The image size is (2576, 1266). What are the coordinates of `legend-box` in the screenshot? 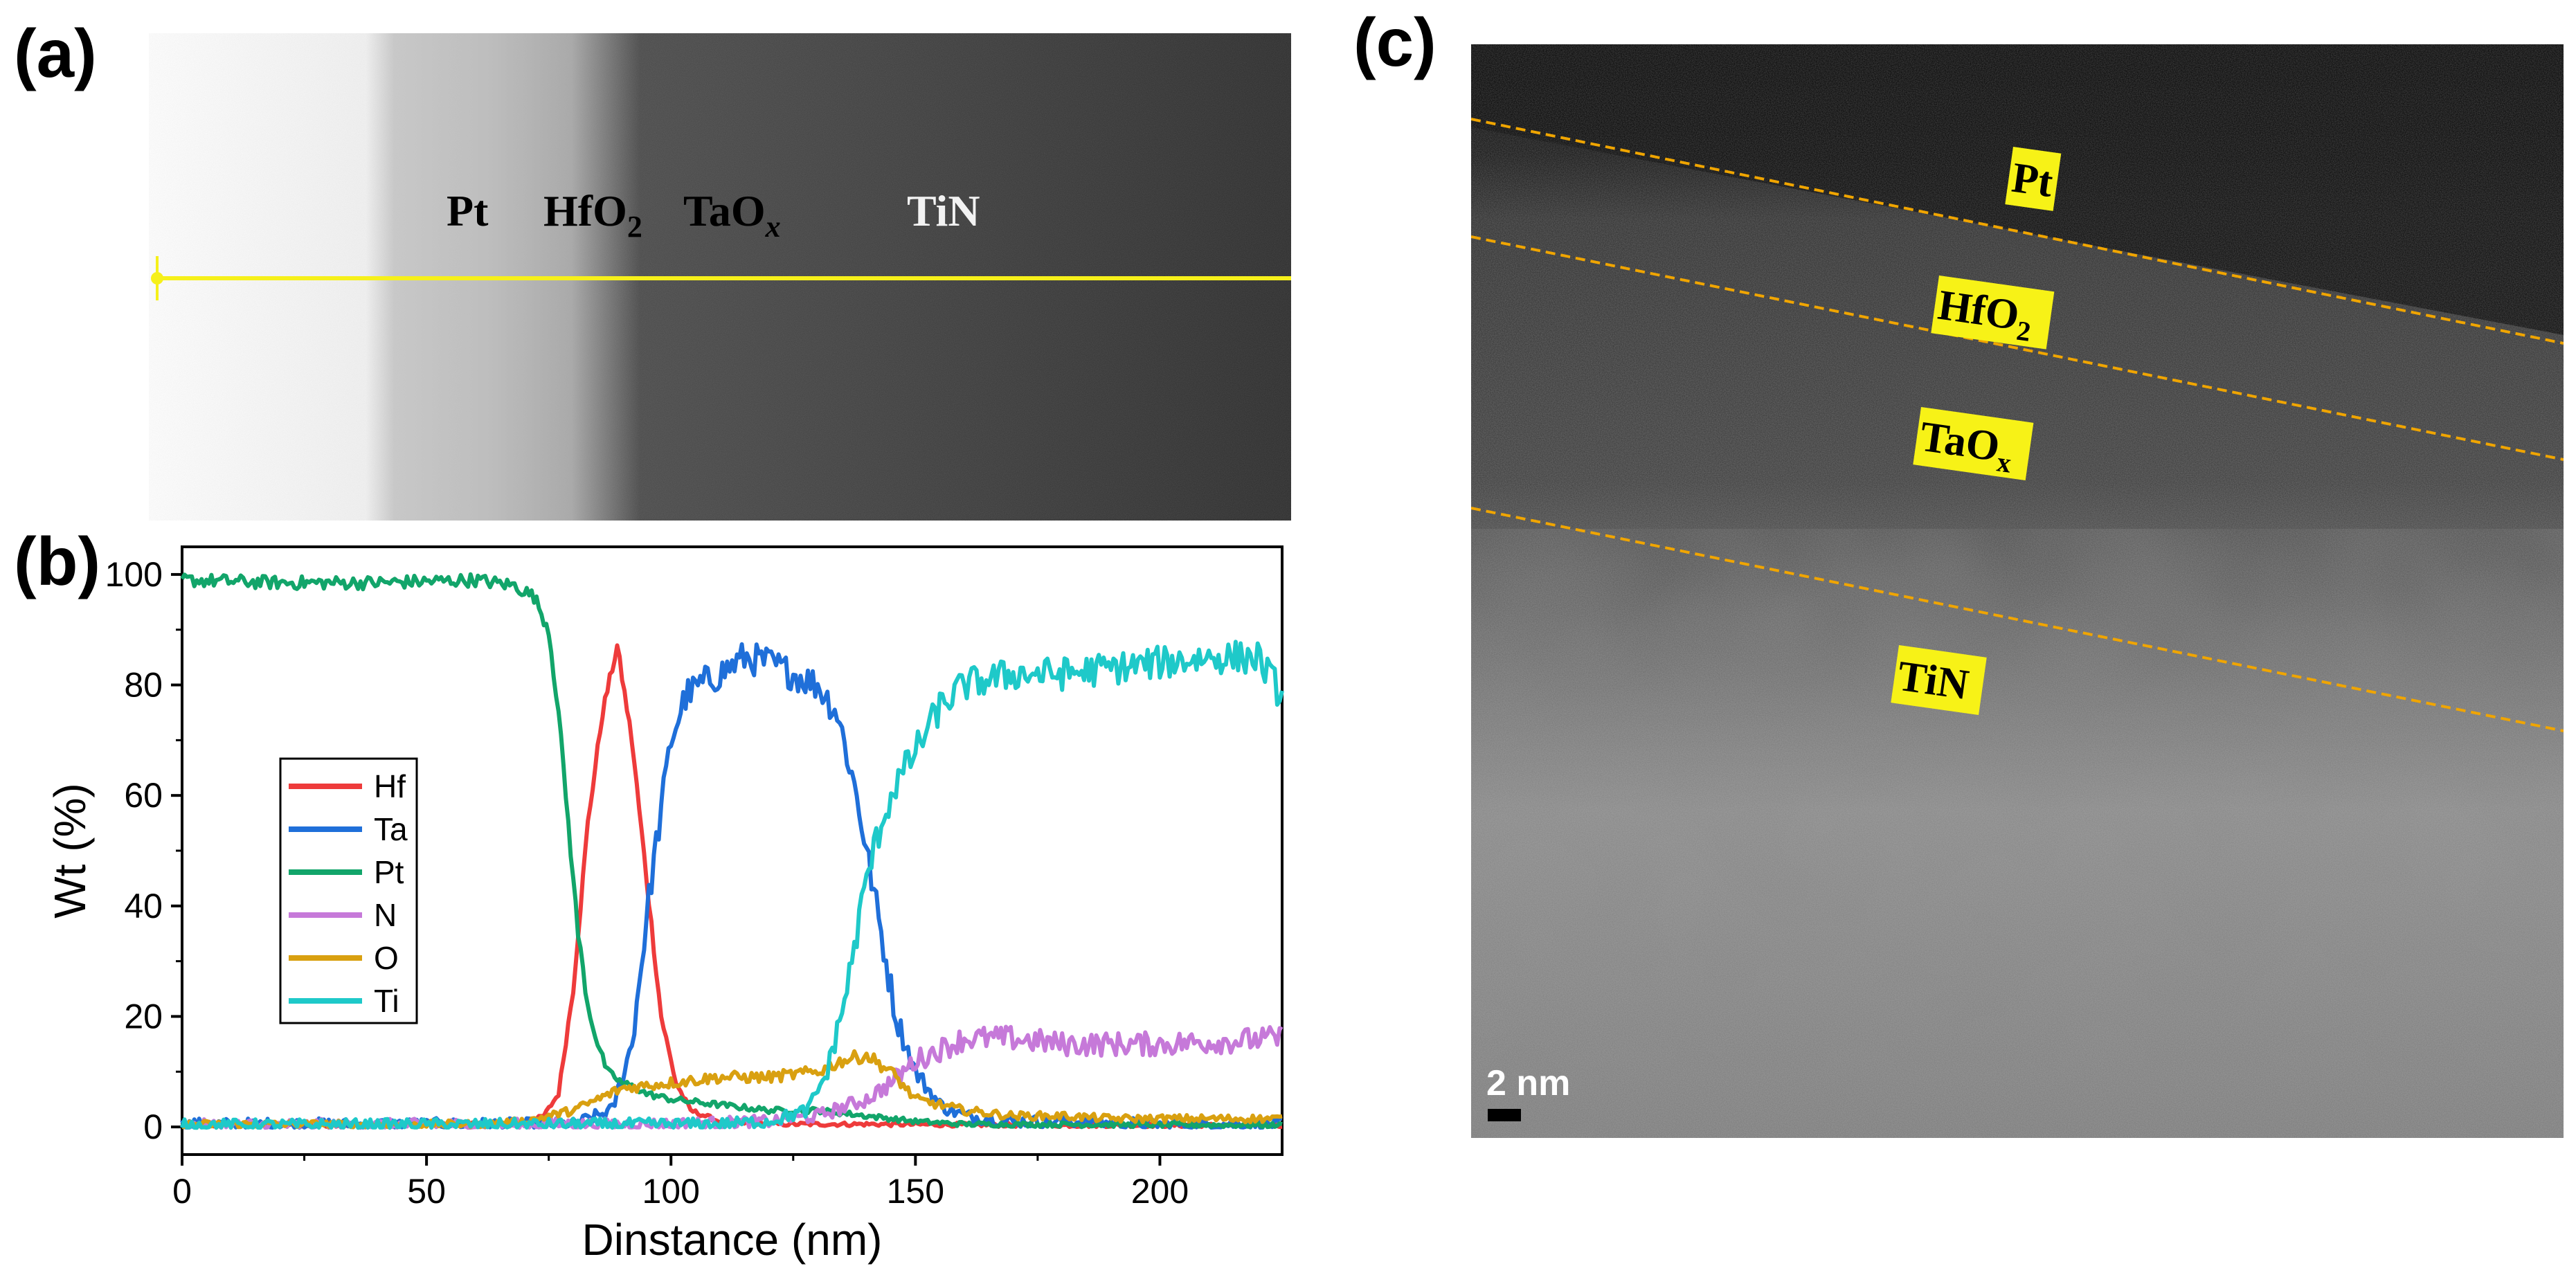 It's located at (348, 890).